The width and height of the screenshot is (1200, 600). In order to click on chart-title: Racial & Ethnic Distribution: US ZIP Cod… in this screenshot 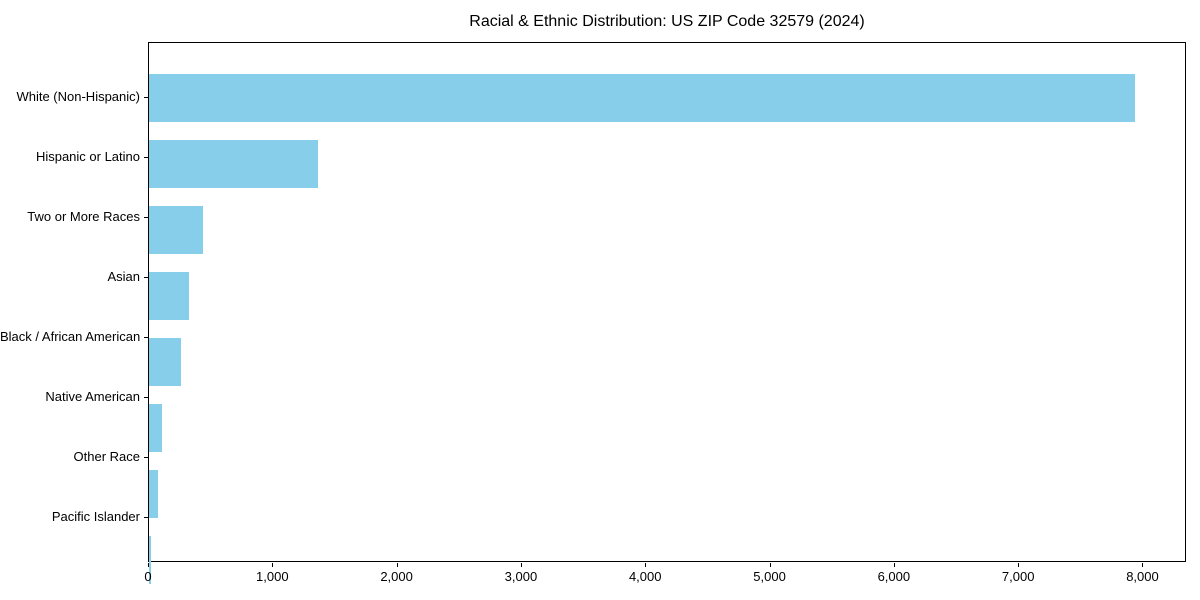, I will do `click(667, 21)`.